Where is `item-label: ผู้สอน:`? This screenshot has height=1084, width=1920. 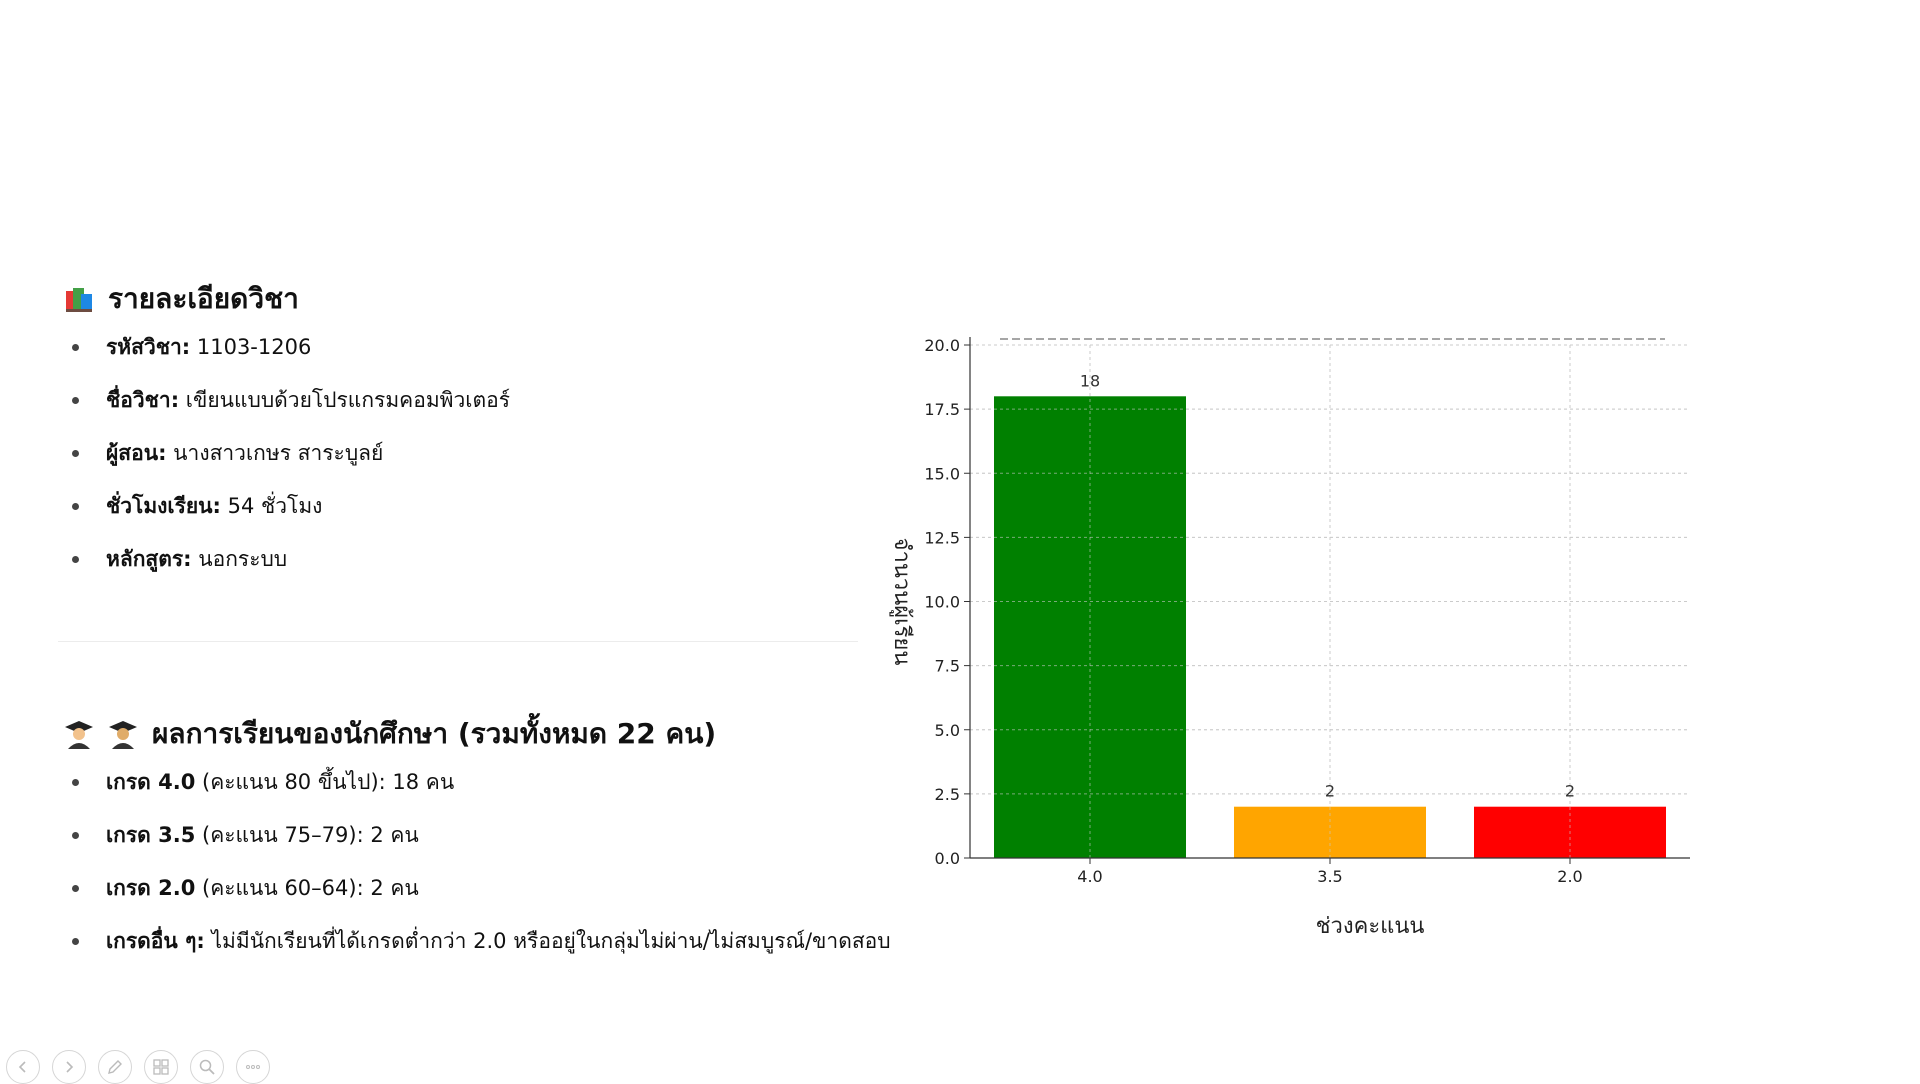 item-label: ผู้สอน: is located at coordinates (136, 453).